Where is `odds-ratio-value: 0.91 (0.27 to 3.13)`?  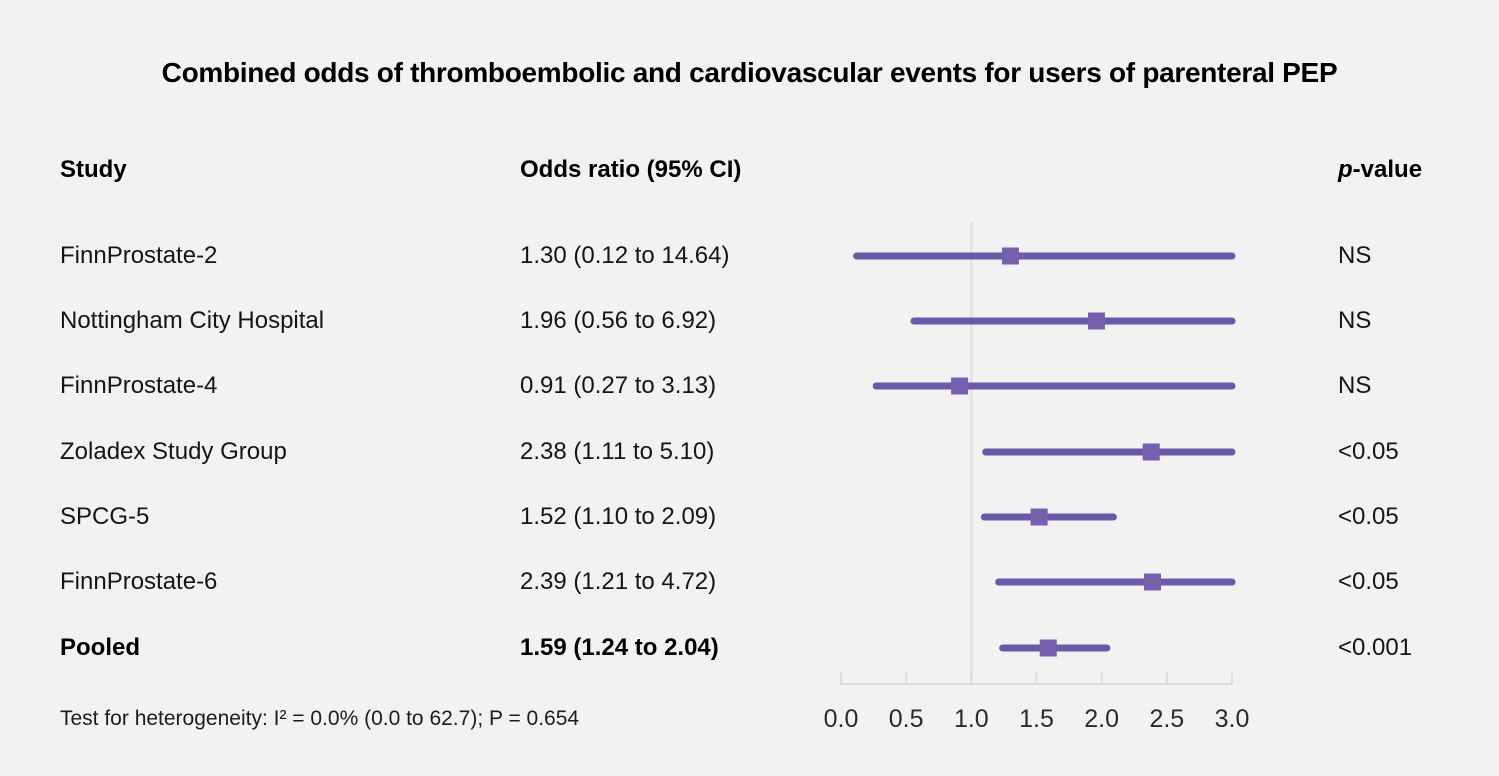 odds-ratio-value: 0.91 (0.27 to 3.13) is located at coordinates (618, 385).